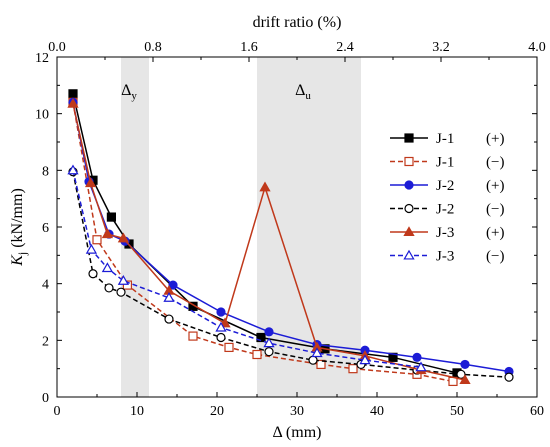 The width and height of the screenshot is (550, 447). I want to click on legend-item: J-3 (+), so click(447, 233).